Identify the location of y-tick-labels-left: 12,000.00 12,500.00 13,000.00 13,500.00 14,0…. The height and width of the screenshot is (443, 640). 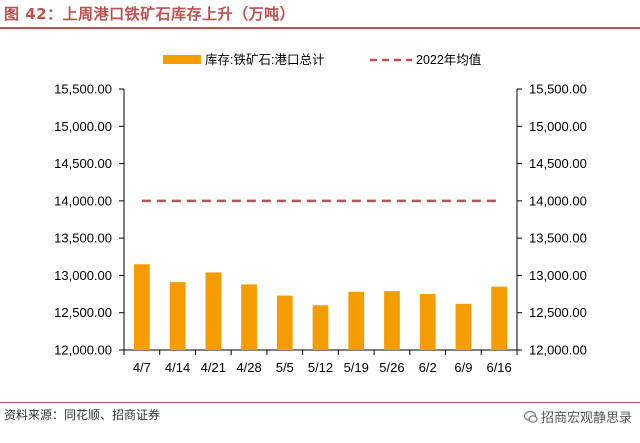
(83, 220).